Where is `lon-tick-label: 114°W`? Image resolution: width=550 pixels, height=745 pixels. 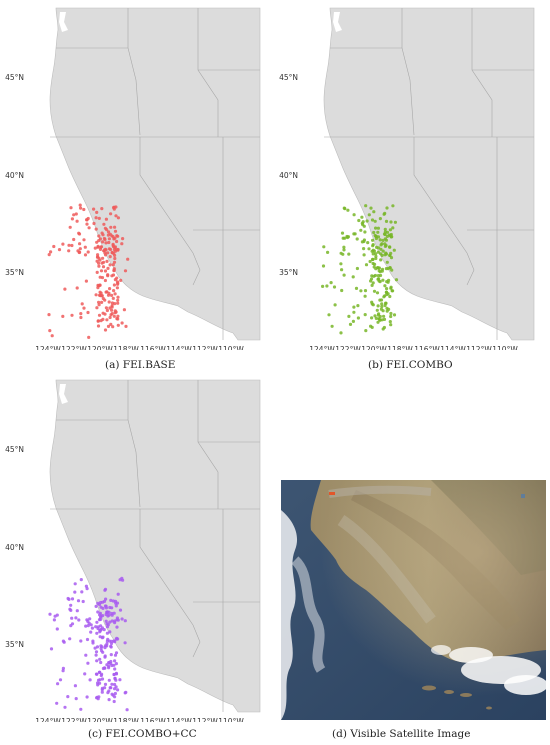 lon-tick-label: 114°W is located at coordinates (453, 347).